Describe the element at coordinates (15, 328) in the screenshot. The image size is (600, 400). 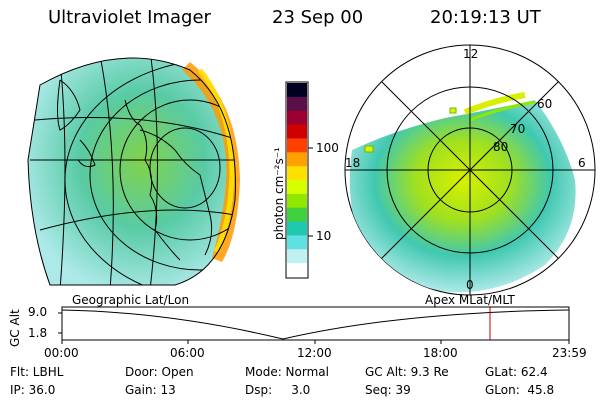
I see `altitude-ylabel: GC Alt` at that location.